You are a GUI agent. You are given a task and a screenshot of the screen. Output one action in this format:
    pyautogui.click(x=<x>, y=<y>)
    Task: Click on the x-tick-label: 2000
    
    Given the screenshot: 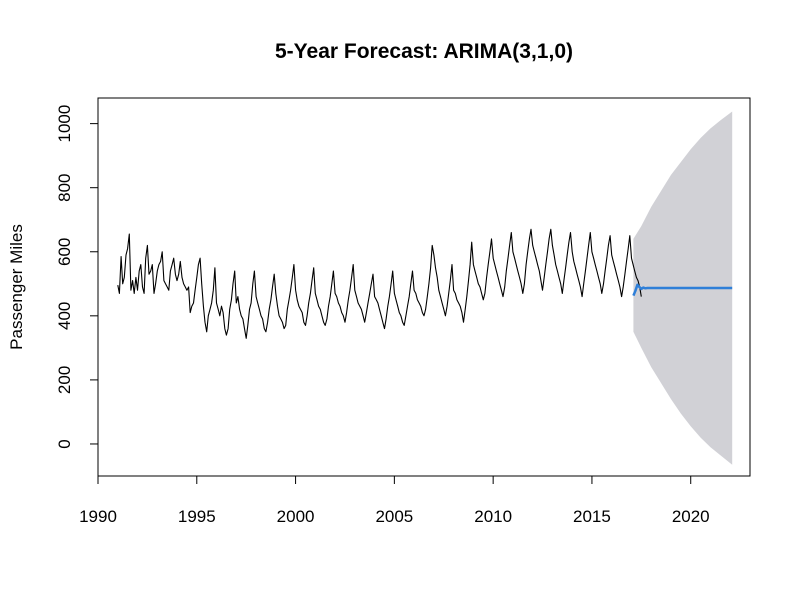 What is the action you would take?
    pyautogui.click(x=296, y=516)
    